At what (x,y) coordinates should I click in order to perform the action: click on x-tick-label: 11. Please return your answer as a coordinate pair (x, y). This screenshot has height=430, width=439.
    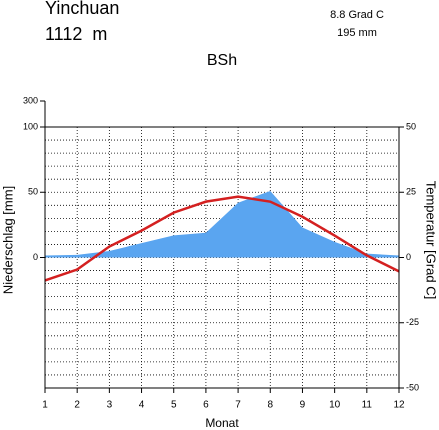
    Looking at the image, I should click on (367, 405).